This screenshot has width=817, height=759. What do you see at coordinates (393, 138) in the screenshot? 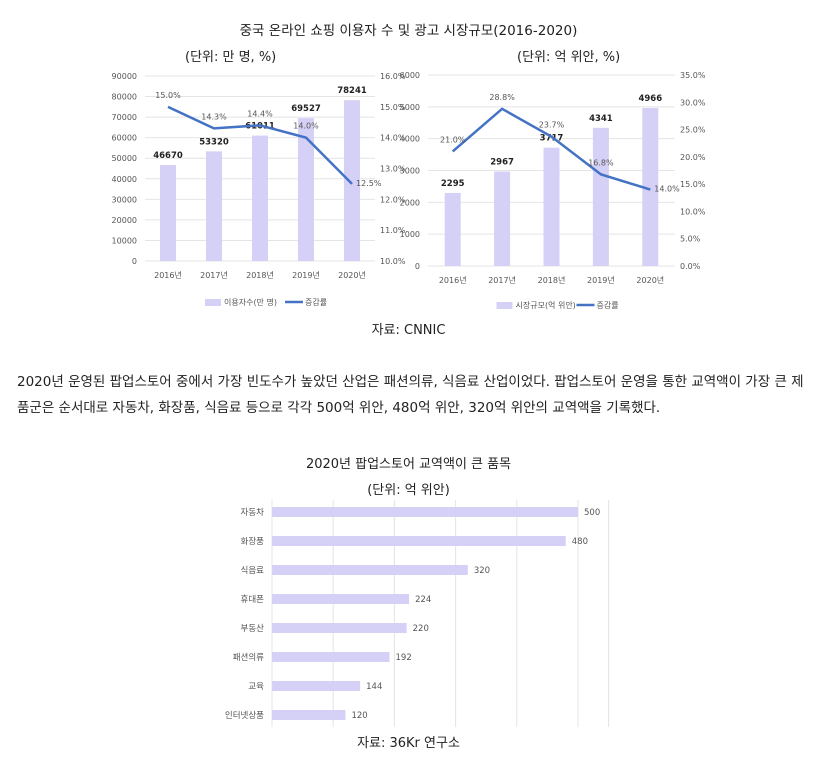
I see `y2-tick-label: 14.0%` at bounding box center [393, 138].